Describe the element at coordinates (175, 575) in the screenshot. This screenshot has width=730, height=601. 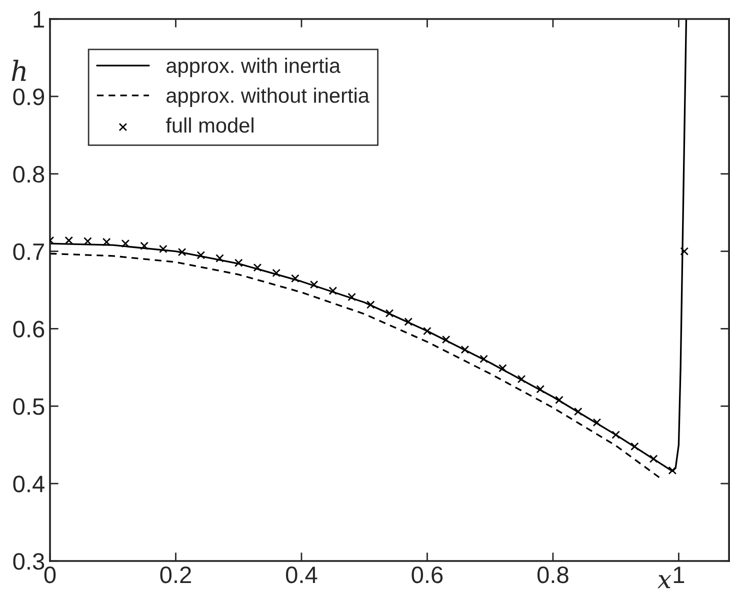
I see `x-tick-label: 0.2` at that location.